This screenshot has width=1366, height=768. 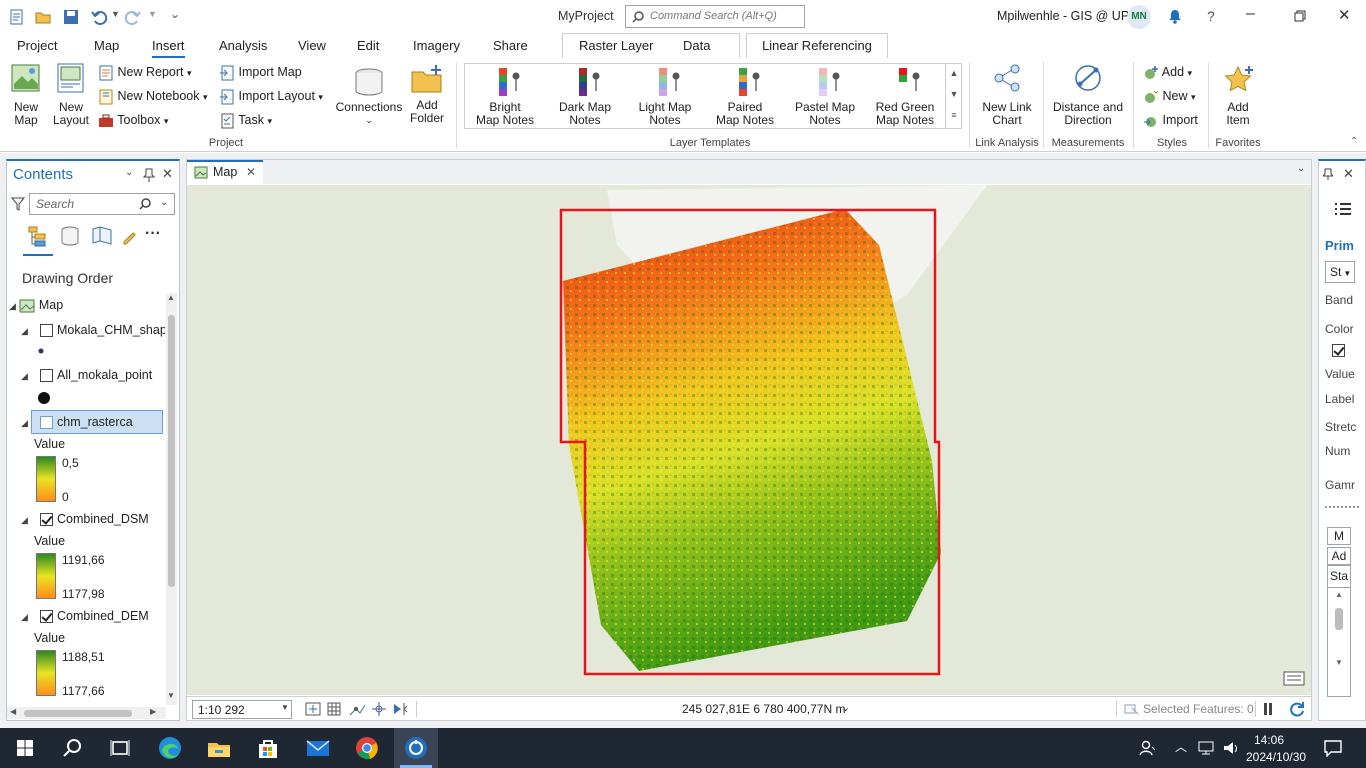 What do you see at coordinates (99, 17) in the screenshot?
I see `undo-icon` at bounding box center [99, 17].